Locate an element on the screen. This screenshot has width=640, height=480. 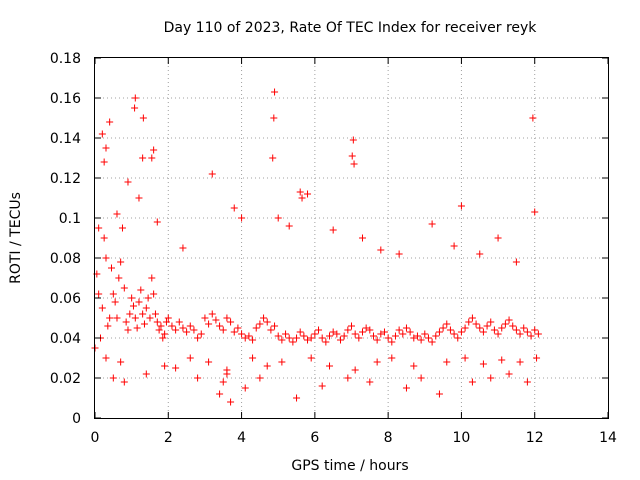
x-tick-label: 4 is located at coordinates (241, 438).